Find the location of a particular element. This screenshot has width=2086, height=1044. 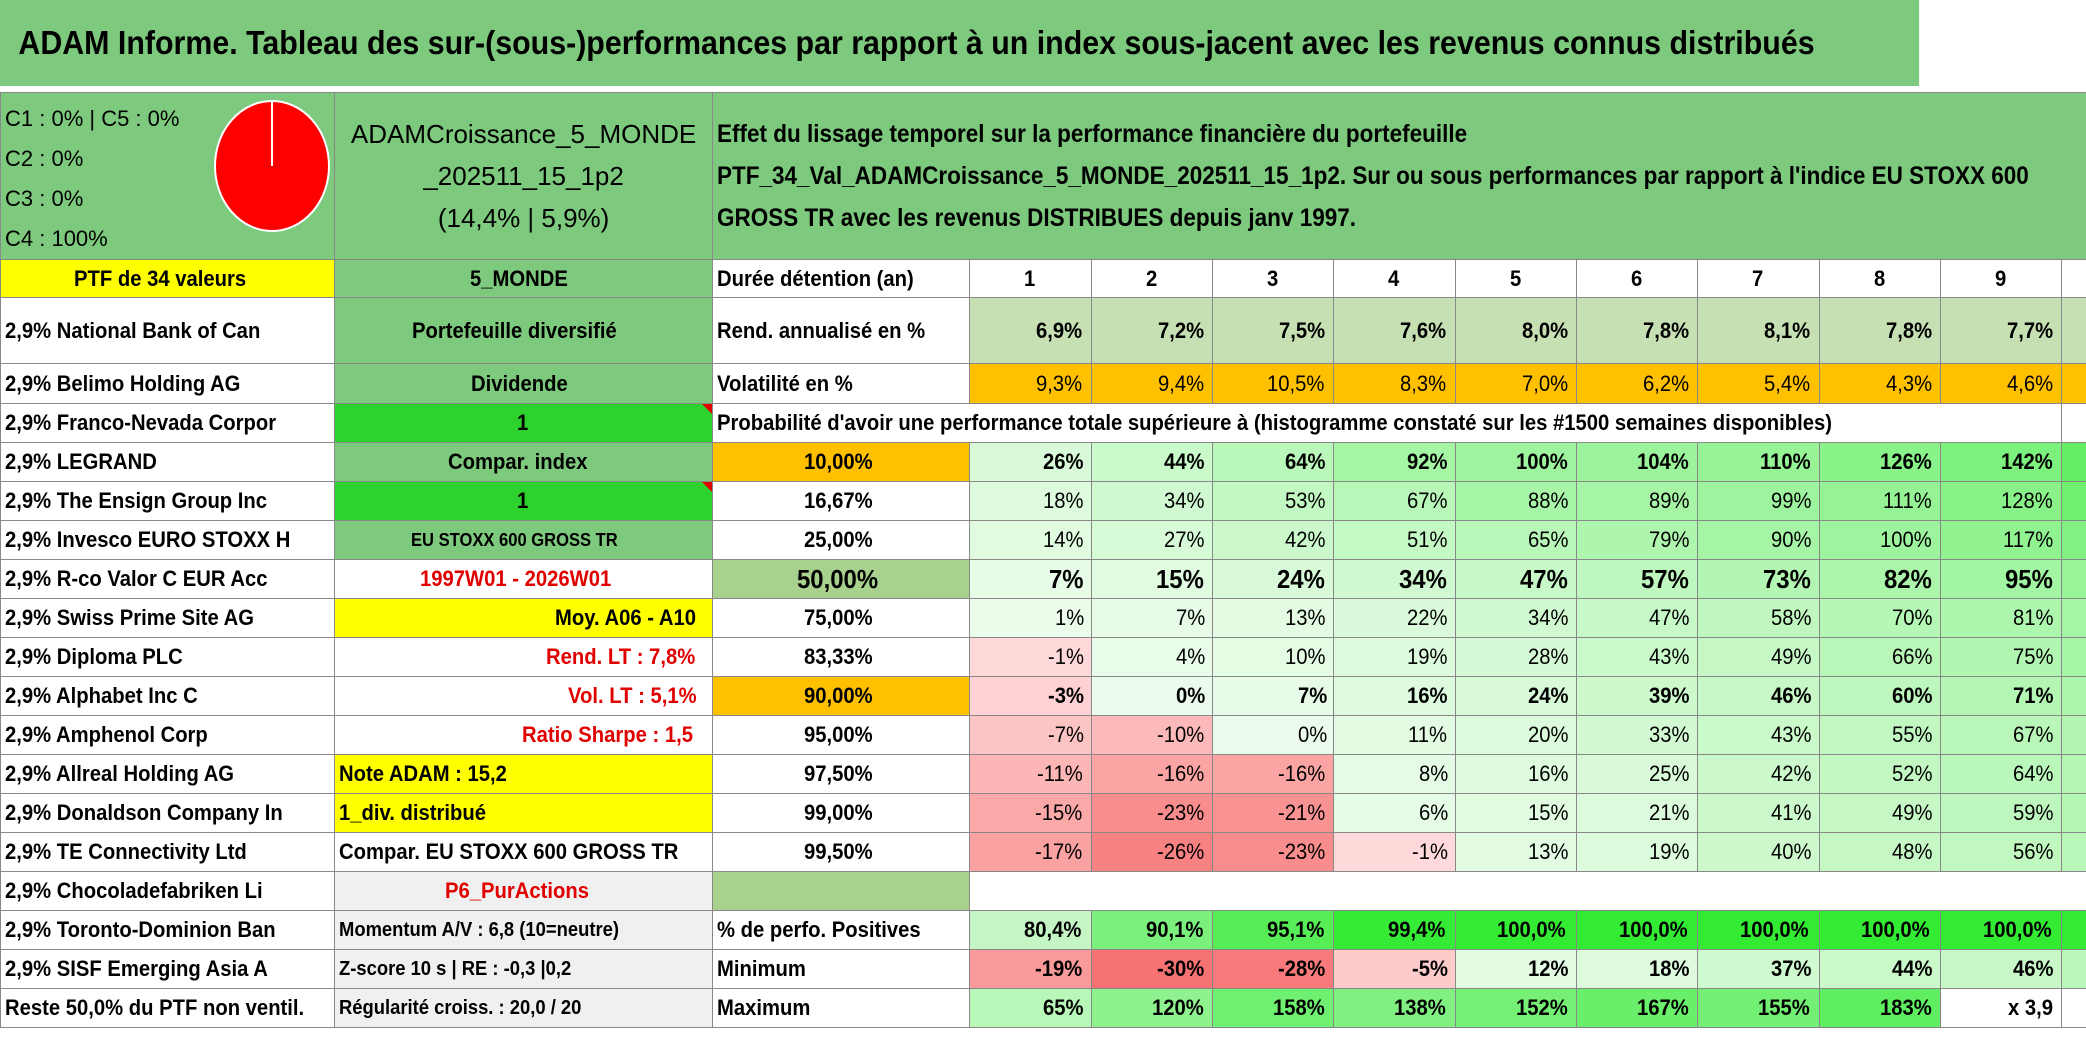

vol-label-text: Volatilité en % is located at coordinates (785, 383).